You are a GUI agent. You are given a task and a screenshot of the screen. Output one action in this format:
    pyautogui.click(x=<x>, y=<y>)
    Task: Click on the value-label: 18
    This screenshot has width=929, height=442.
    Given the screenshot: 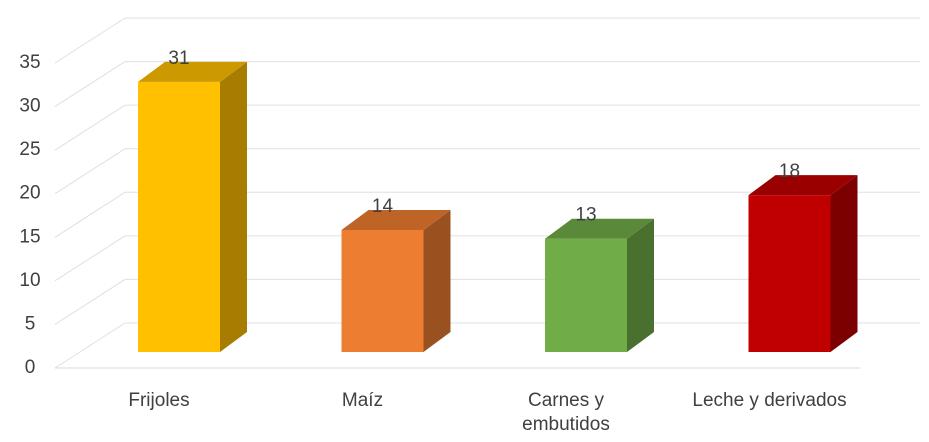 What is the action you would take?
    pyautogui.click(x=789, y=171)
    